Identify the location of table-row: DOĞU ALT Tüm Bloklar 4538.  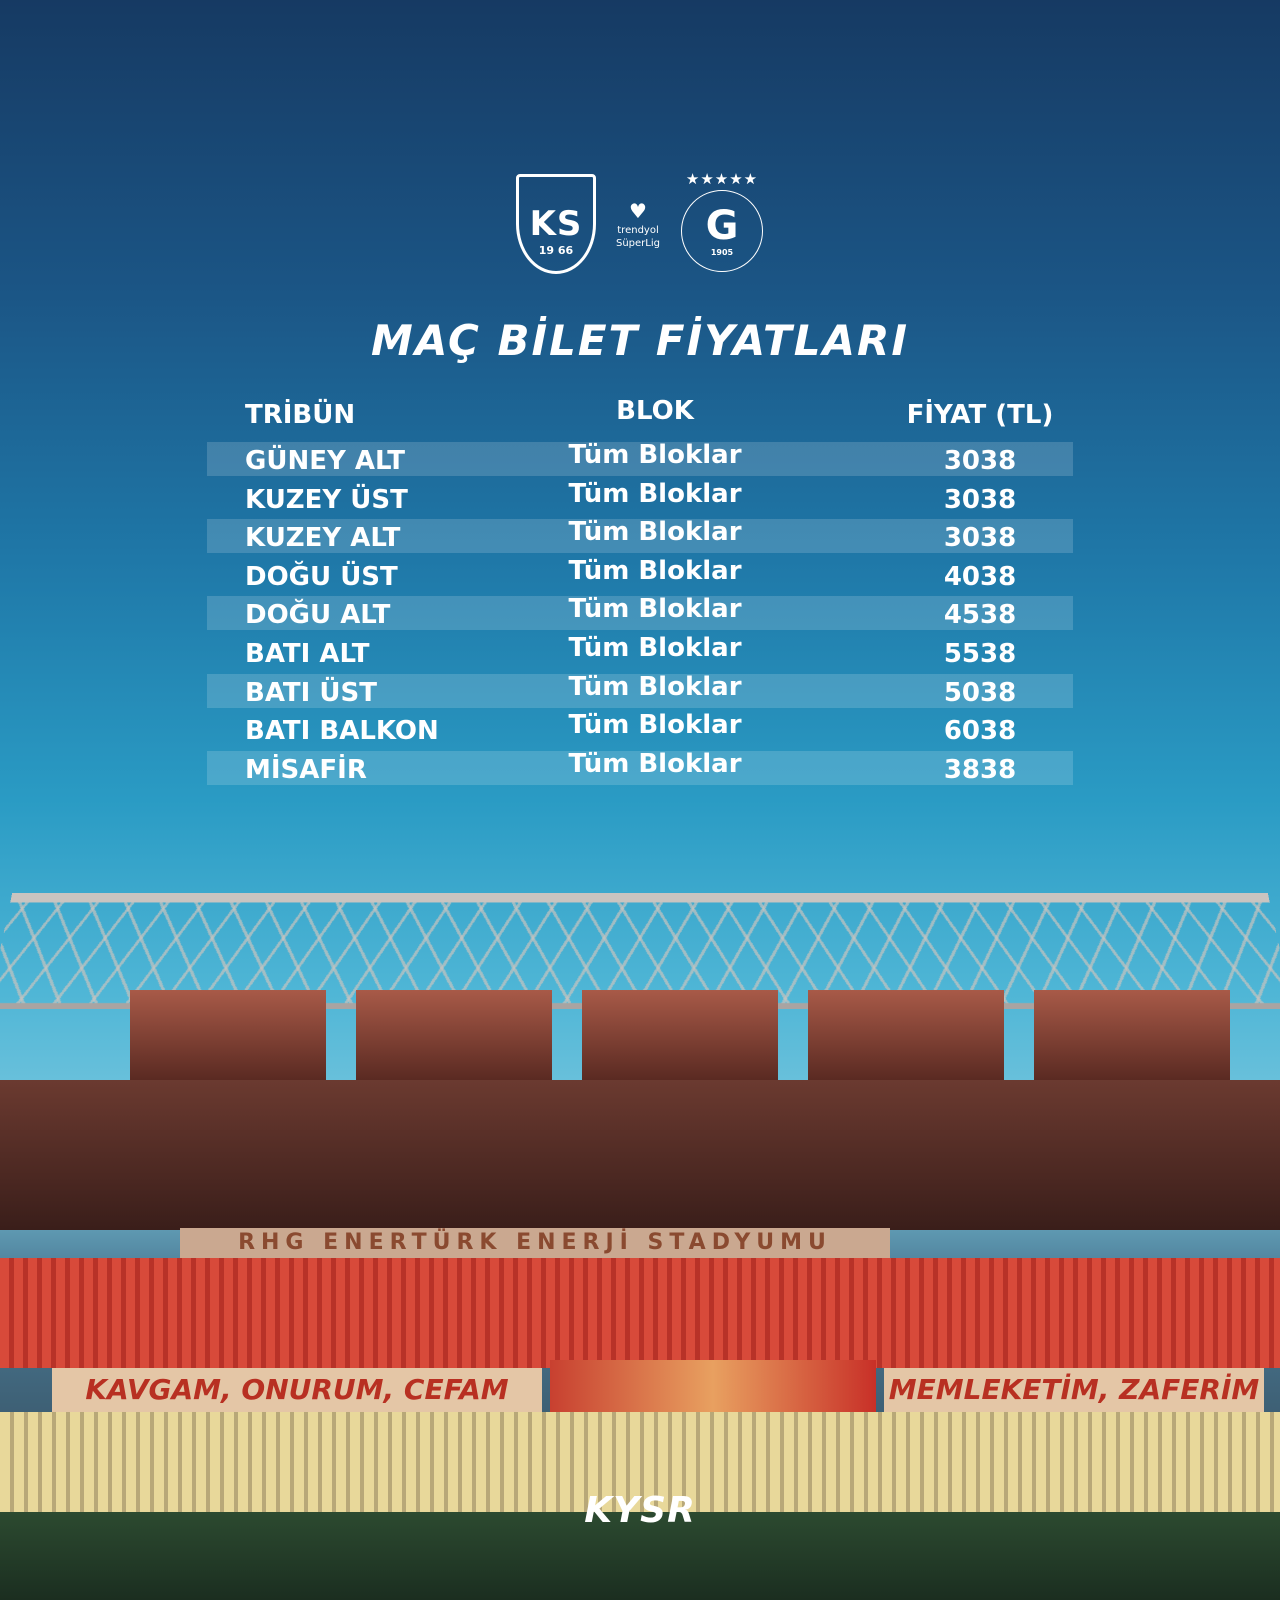
(640, 613).